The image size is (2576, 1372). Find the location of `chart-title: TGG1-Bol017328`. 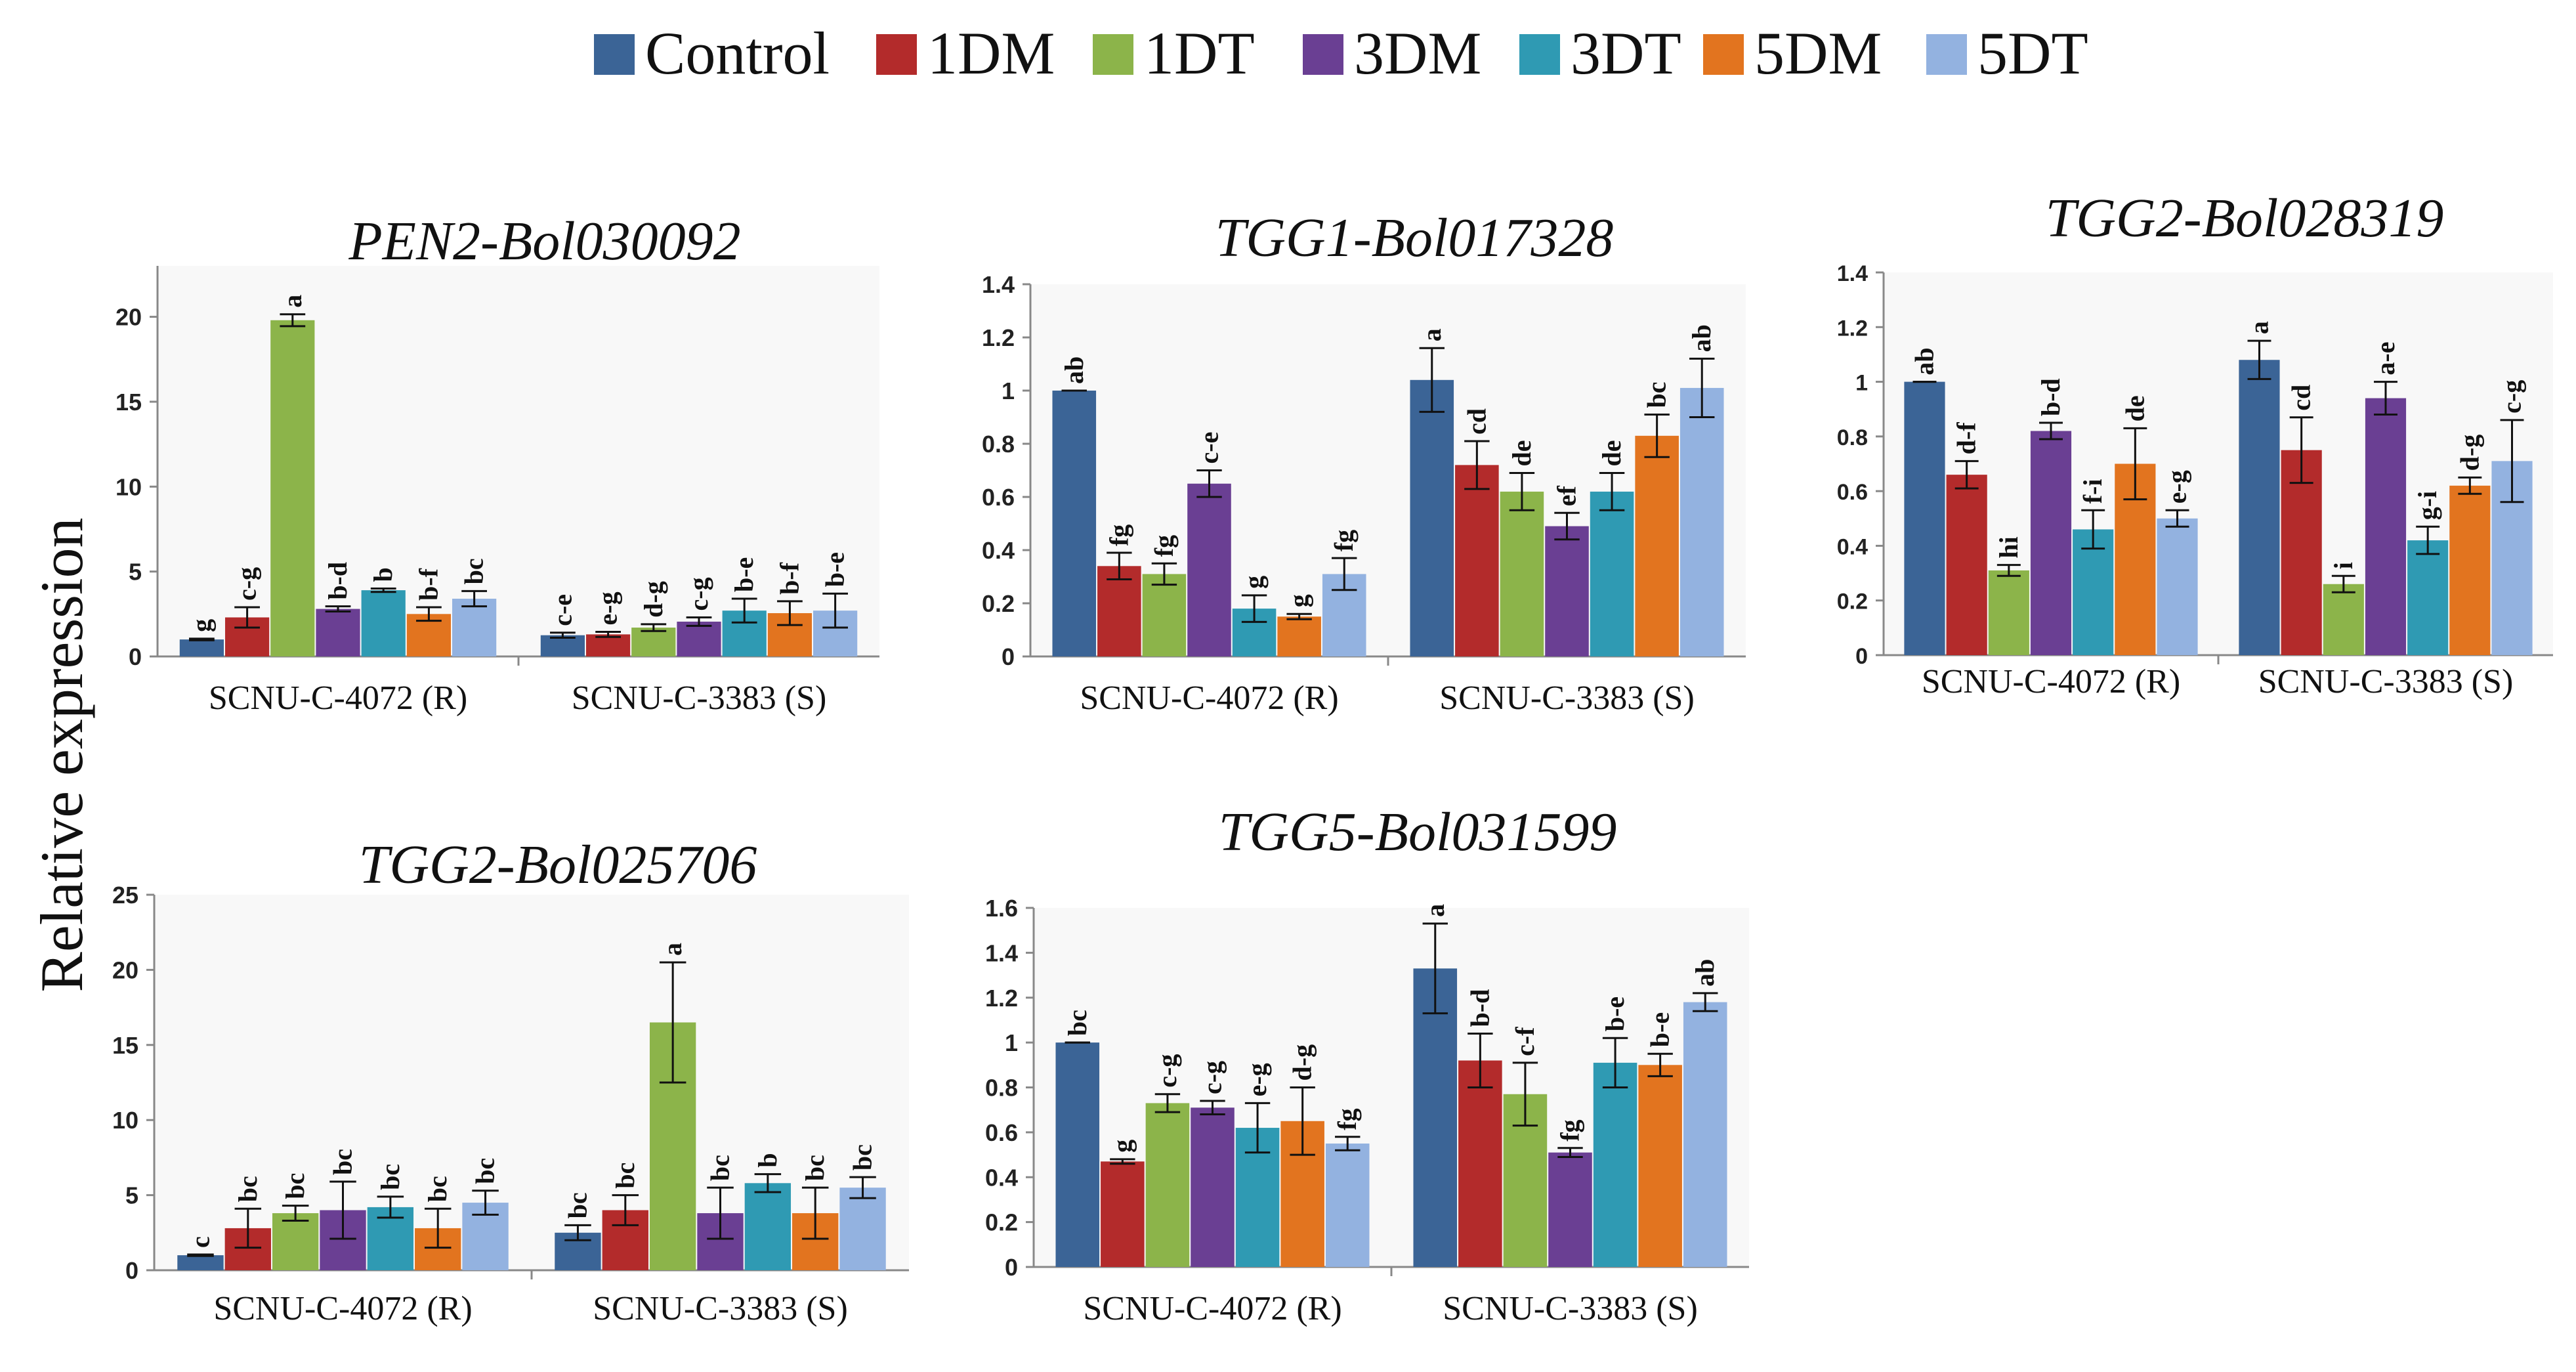

chart-title: TGG1-Bol017328 is located at coordinates (1414, 237).